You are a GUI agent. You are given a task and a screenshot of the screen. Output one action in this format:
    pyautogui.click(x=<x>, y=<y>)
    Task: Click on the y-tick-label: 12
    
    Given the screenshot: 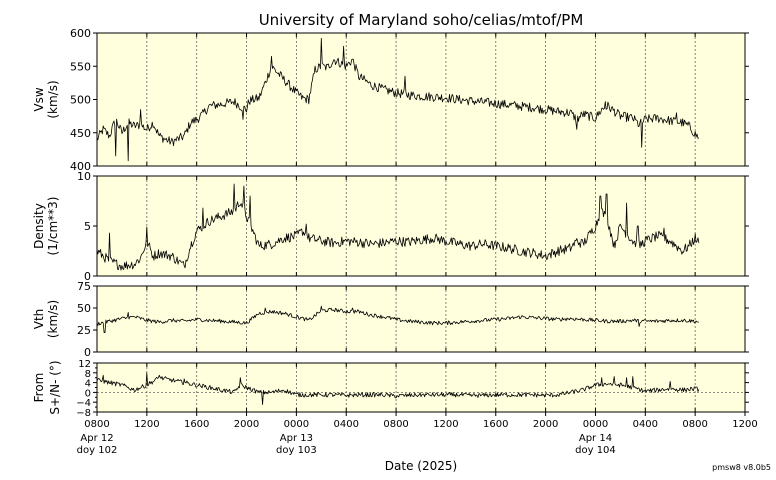 What is the action you would take?
    pyautogui.click(x=84, y=364)
    